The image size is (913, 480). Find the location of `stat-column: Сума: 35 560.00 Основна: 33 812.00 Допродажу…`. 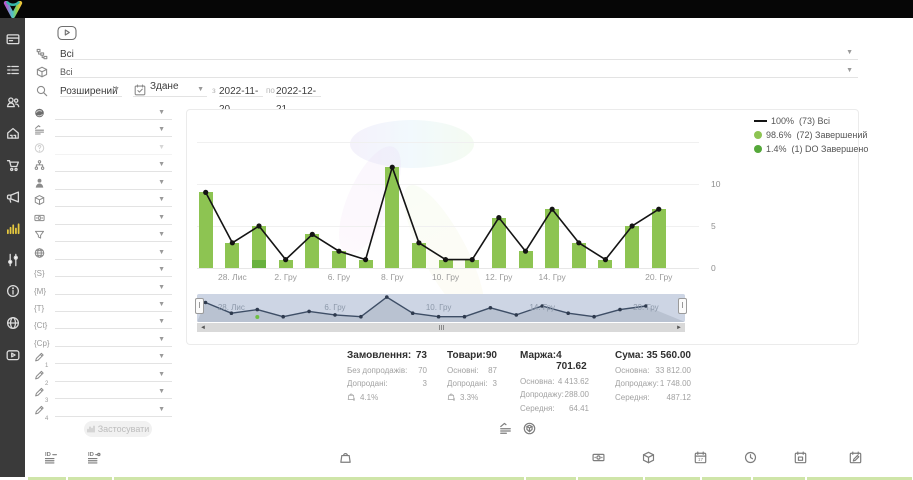

stat-column: Сума: 35 560.00 Основна: 33 812.00 Допродажу… is located at coordinates (653, 376).